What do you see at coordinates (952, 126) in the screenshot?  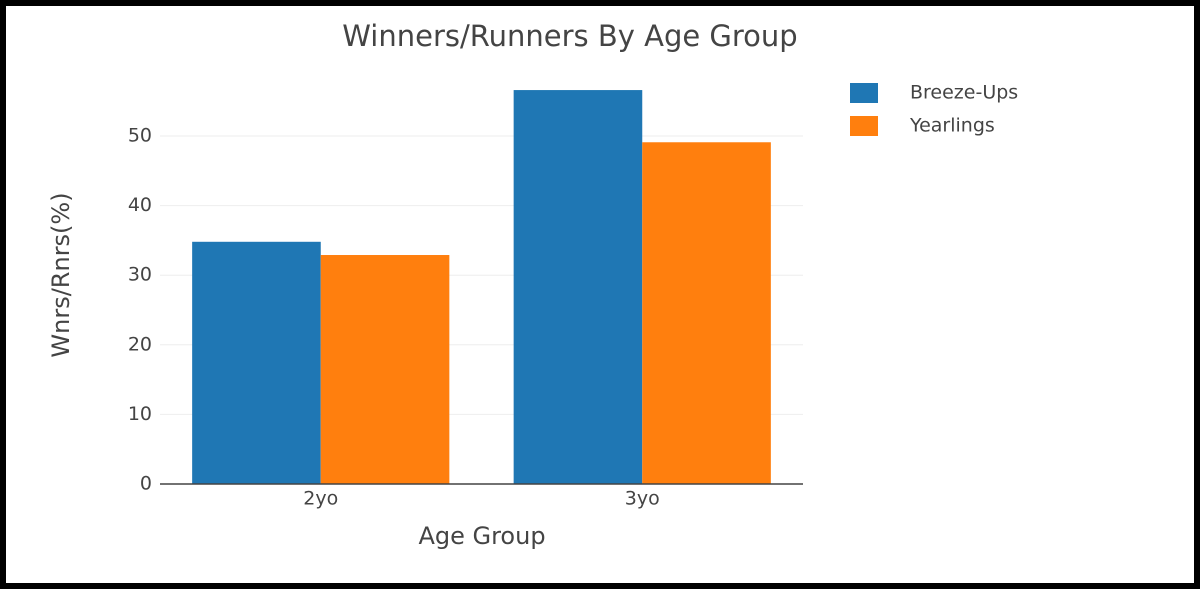 I see `legend-label: Yearlings` at bounding box center [952, 126].